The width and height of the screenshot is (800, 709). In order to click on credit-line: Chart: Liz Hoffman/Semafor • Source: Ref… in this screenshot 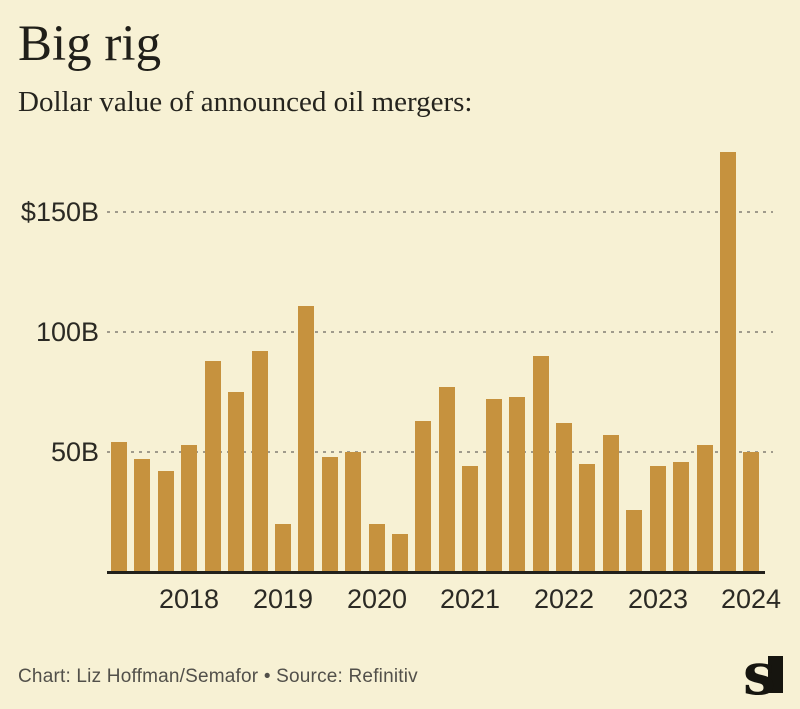, I will do `click(218, 676)`.